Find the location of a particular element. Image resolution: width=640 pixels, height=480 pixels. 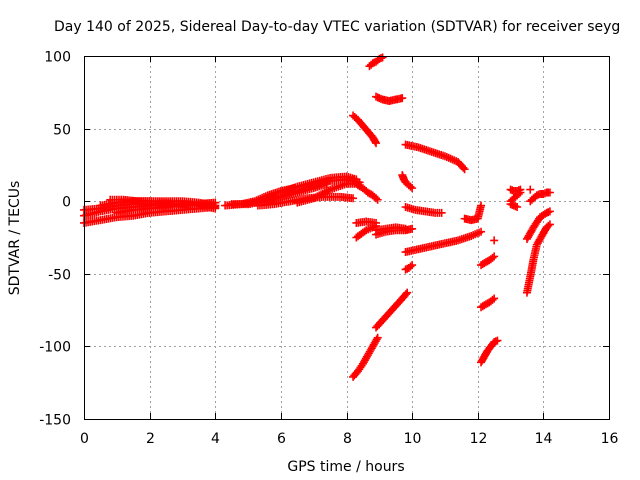

y-tick-label: 50 is located at coordinates (62, 131).